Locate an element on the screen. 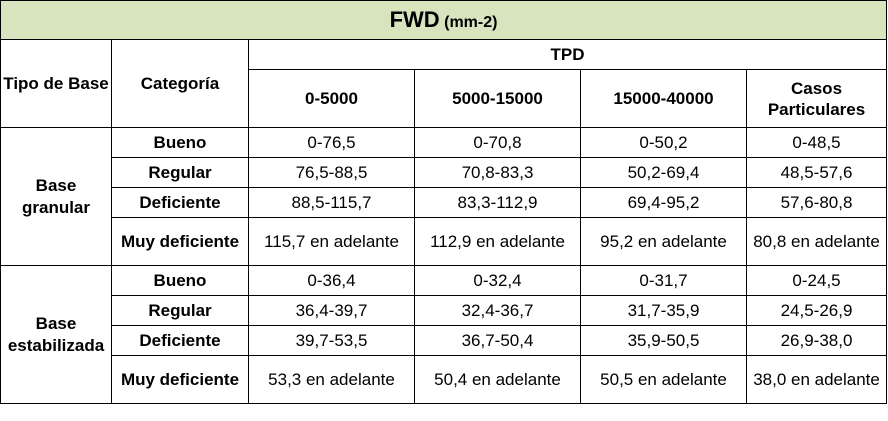 This screenshot has width=888, height=421. value-cell: 80,8 en adelante is located at coordinates (816, 241).